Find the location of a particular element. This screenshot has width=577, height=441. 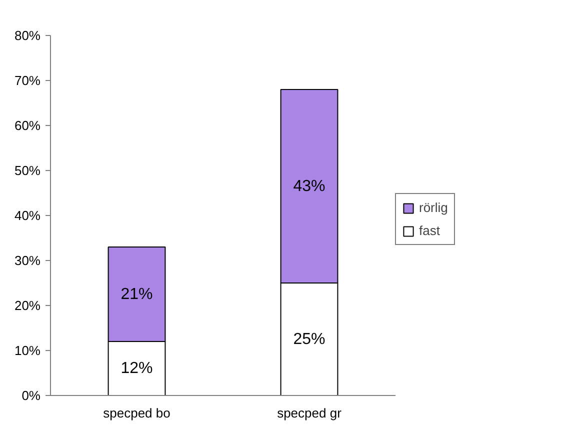

x-tick-label: specped bo is located at coordinates (136, 413).